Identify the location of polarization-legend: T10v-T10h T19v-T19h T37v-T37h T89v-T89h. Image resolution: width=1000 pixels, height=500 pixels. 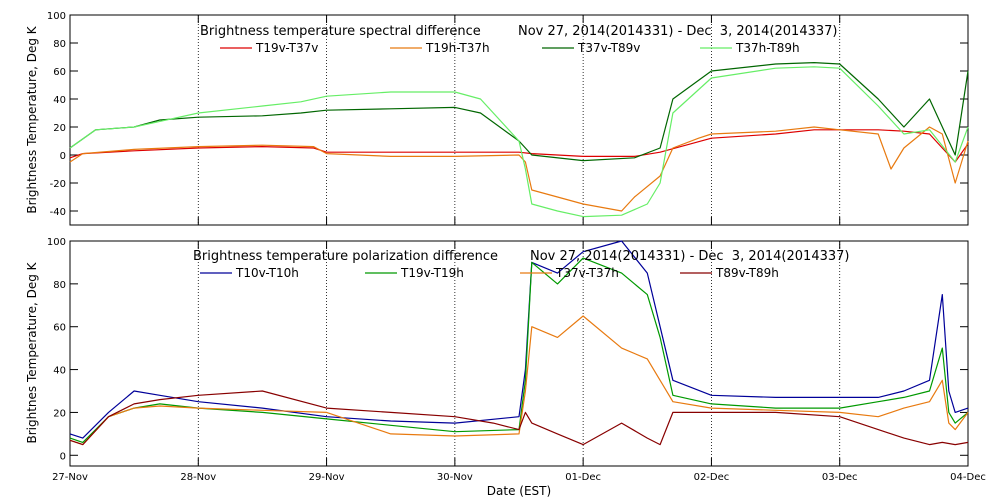
(489, 273).